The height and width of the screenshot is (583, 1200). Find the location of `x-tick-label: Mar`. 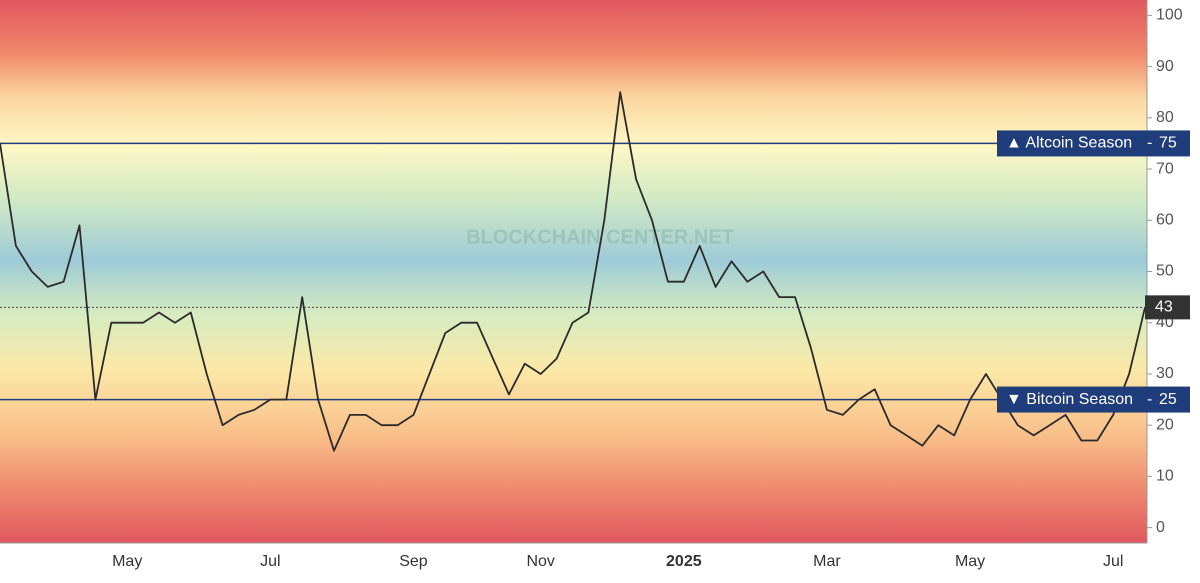

x-tick-label: Mar is located at coordinates (827, 561).